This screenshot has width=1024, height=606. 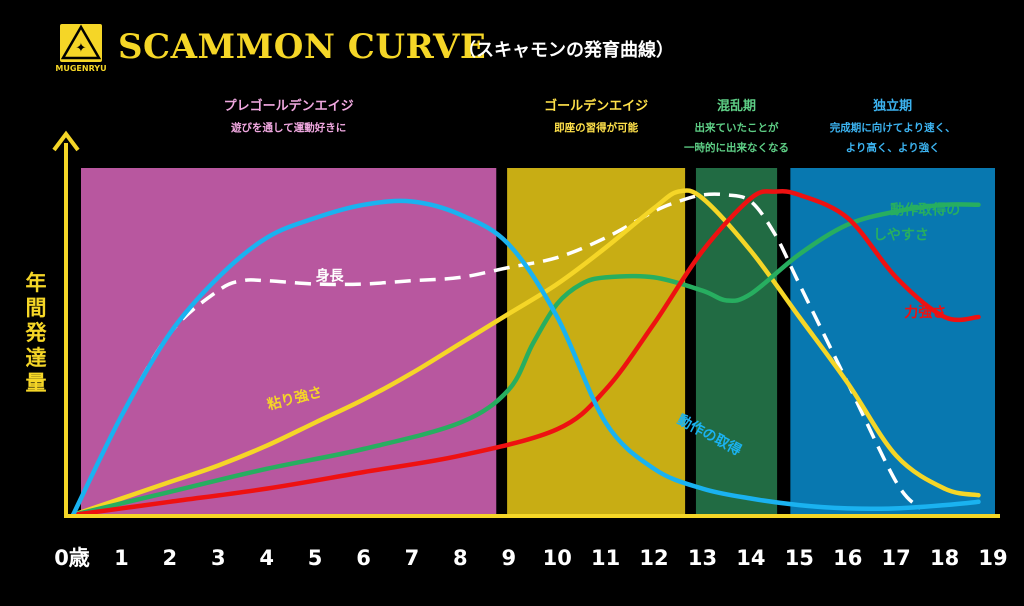 I want to click on chart-subtitle: （スキャモンの発育曲線）, so click(x=566, y=50).